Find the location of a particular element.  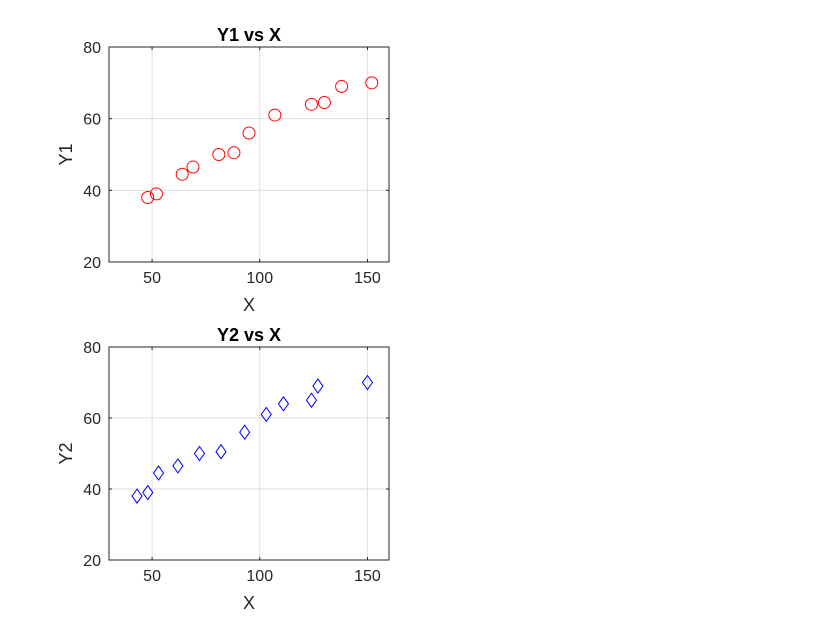

y-axis-label: Y1 is located at coordinates (66, 154).